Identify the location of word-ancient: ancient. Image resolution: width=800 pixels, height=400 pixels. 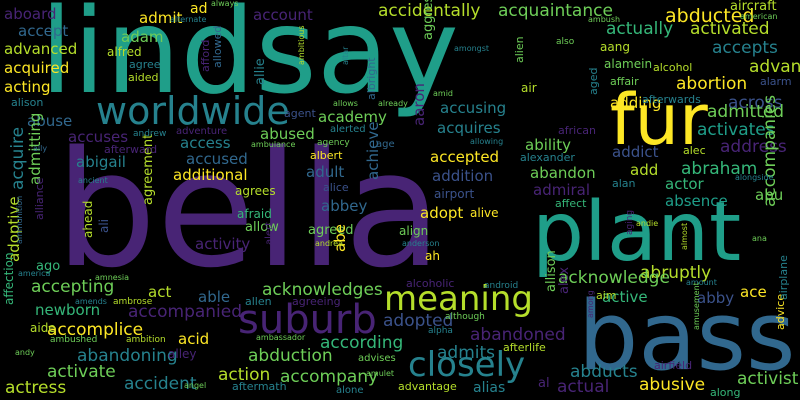
(93, 180).